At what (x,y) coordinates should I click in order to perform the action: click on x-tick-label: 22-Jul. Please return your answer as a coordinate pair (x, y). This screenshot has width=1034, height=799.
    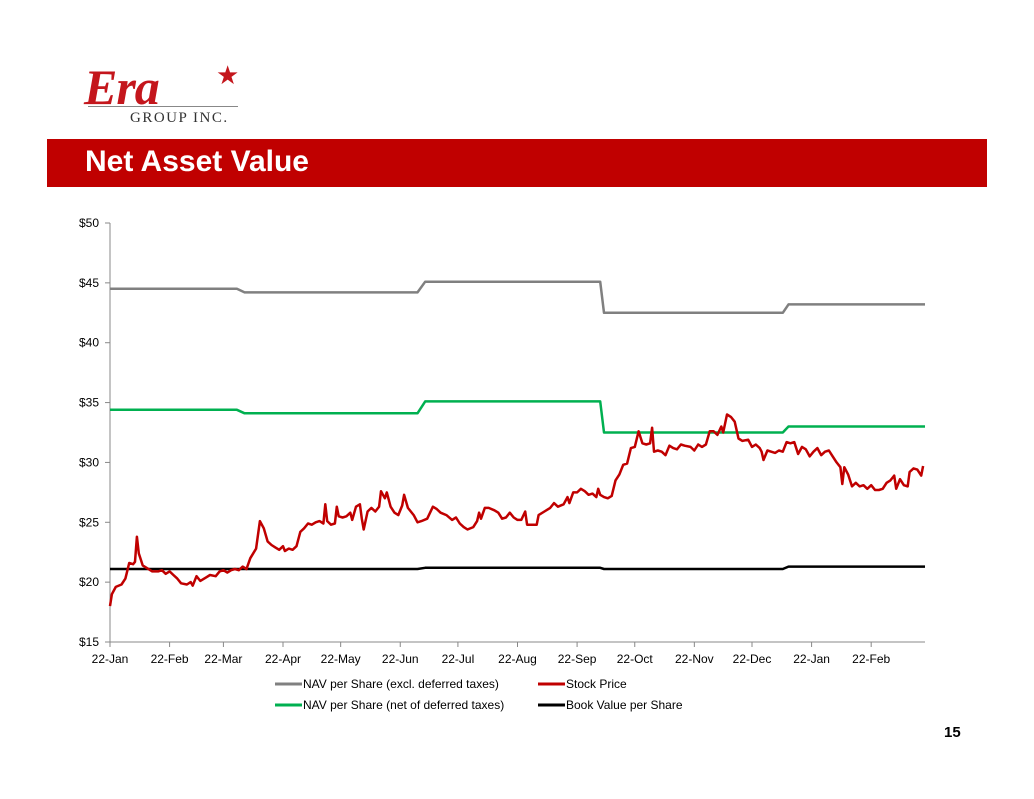
    Looking at the image, I should click on (458, 659).